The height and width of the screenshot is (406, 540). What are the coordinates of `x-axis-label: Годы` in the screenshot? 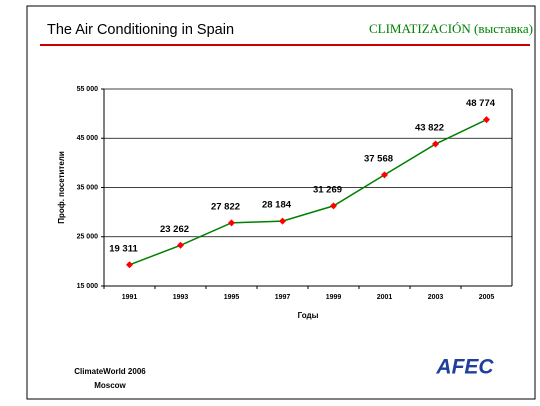 It's located at (308, 315).